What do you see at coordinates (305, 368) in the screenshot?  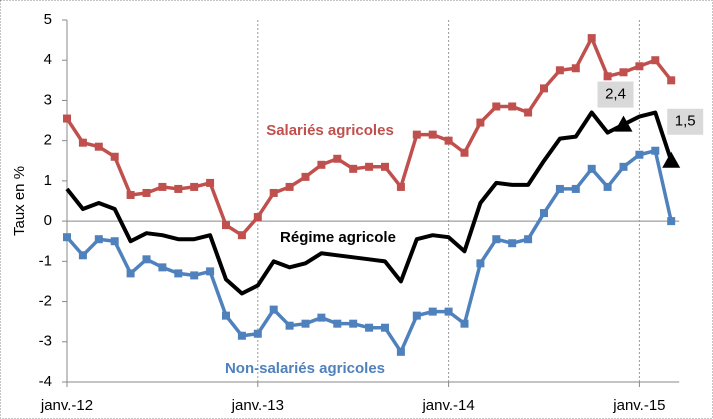 I see `series-name: Non-salariés agricoles` at bounding box center [305, 368].